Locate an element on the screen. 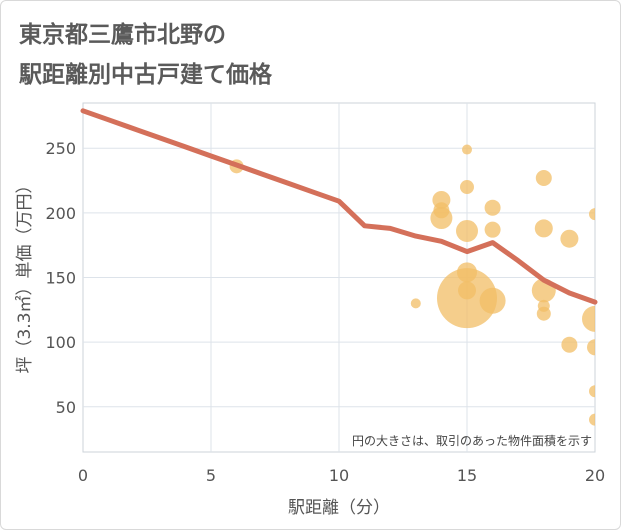 The image size is (621, 530). size-note: 円の大きさは、取引のあった物件面積を示す is located at coordinates (472, 440).